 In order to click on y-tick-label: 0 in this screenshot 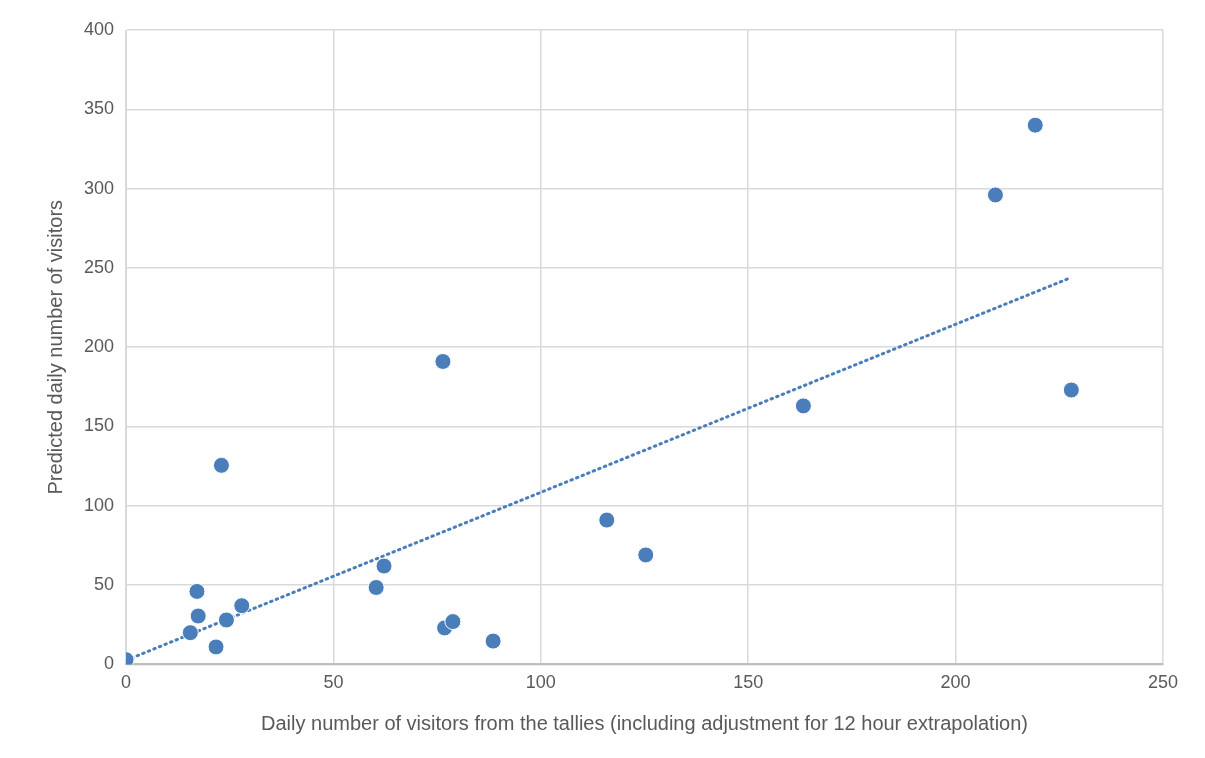, I will do `click(109, 663)`.